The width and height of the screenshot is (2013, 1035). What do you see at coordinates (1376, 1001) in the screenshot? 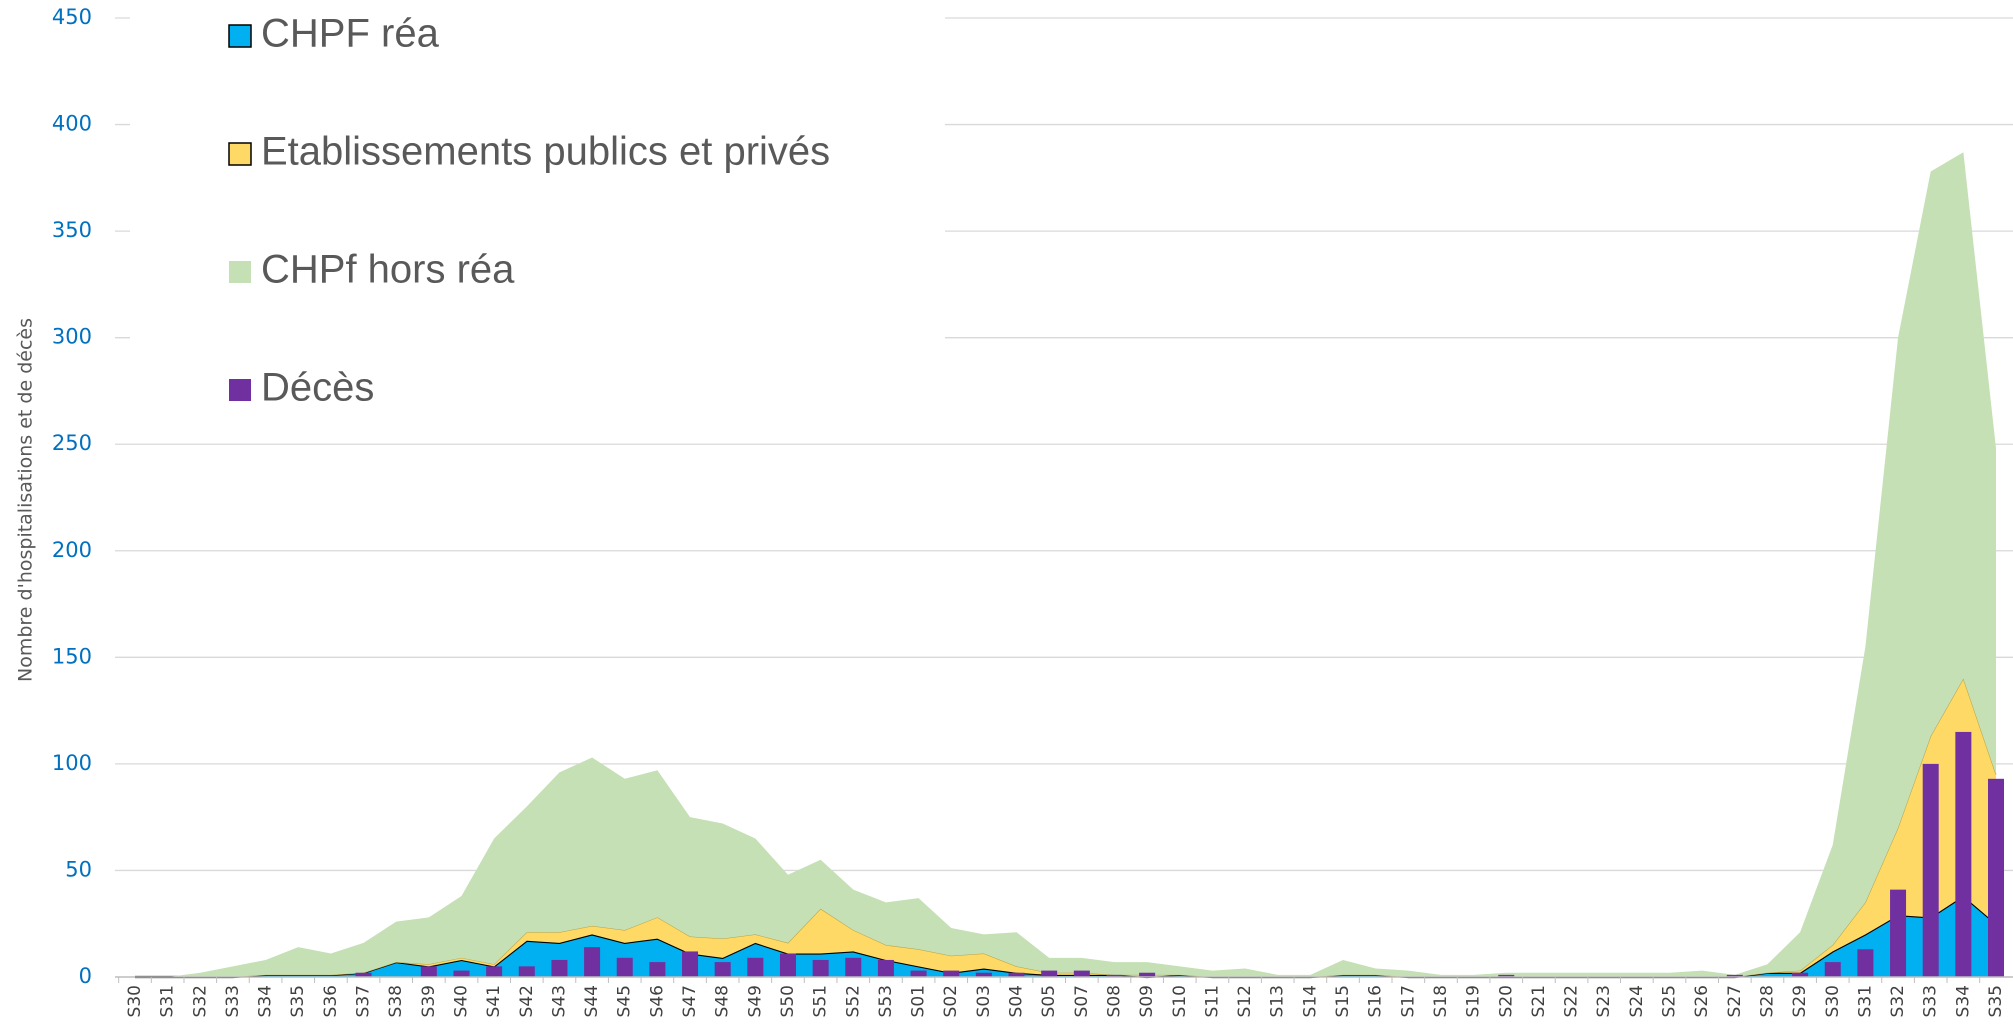
I see `x-tick-label: S16` at bounding box center [1376, 1001].